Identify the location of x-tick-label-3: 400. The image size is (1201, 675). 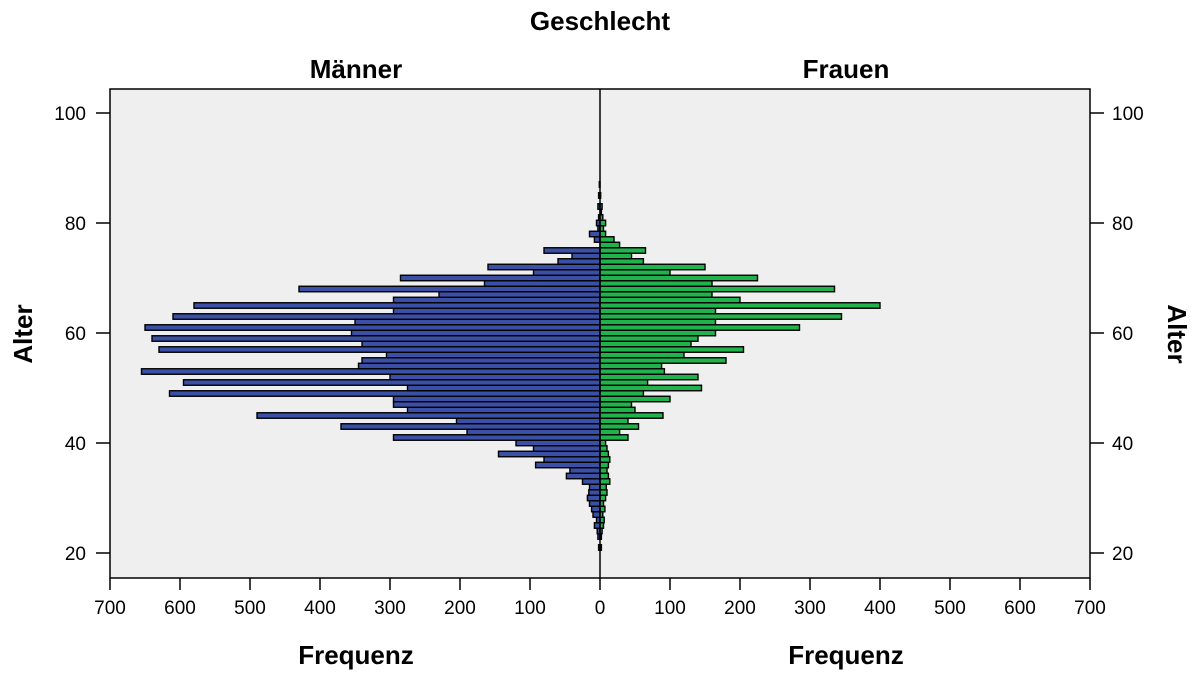
(320, 608).